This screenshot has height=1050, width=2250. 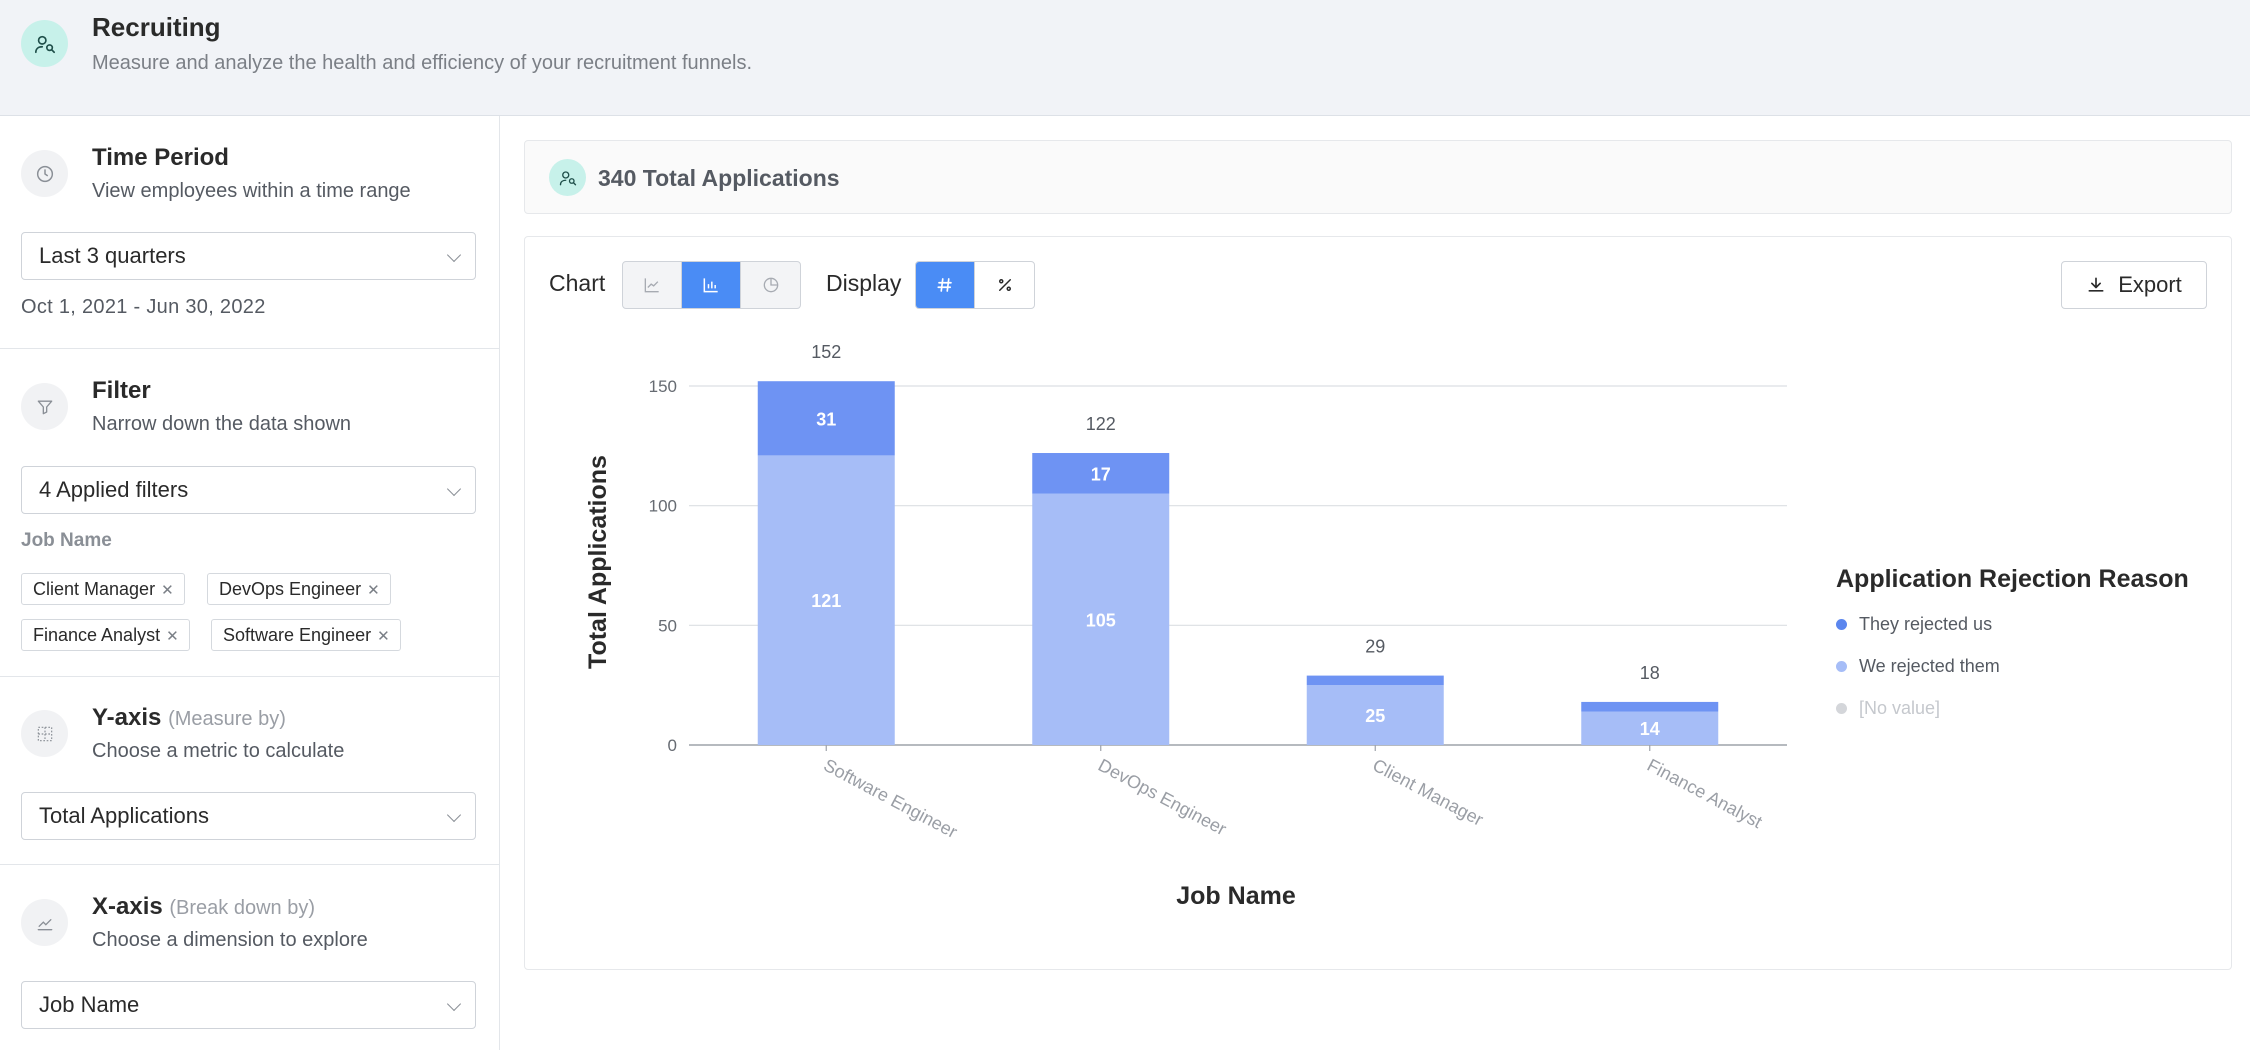 What do you see at coordinates (1101, 424) in the screenshot?
I see `total-label: 122` at bounding box center [1101, 424].